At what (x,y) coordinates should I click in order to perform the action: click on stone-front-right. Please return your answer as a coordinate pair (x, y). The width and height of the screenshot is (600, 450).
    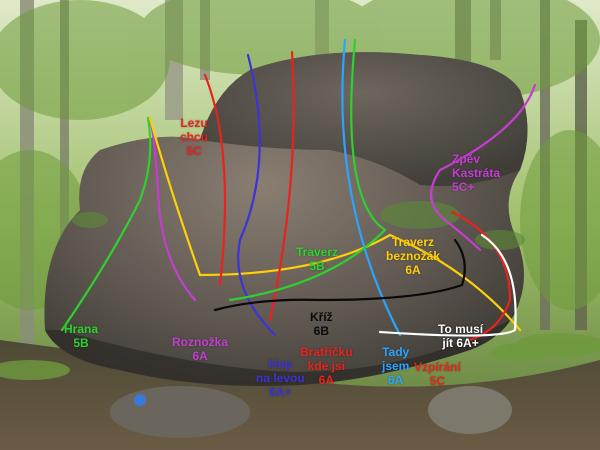
    Looking at the image, I should click on (470, 410).